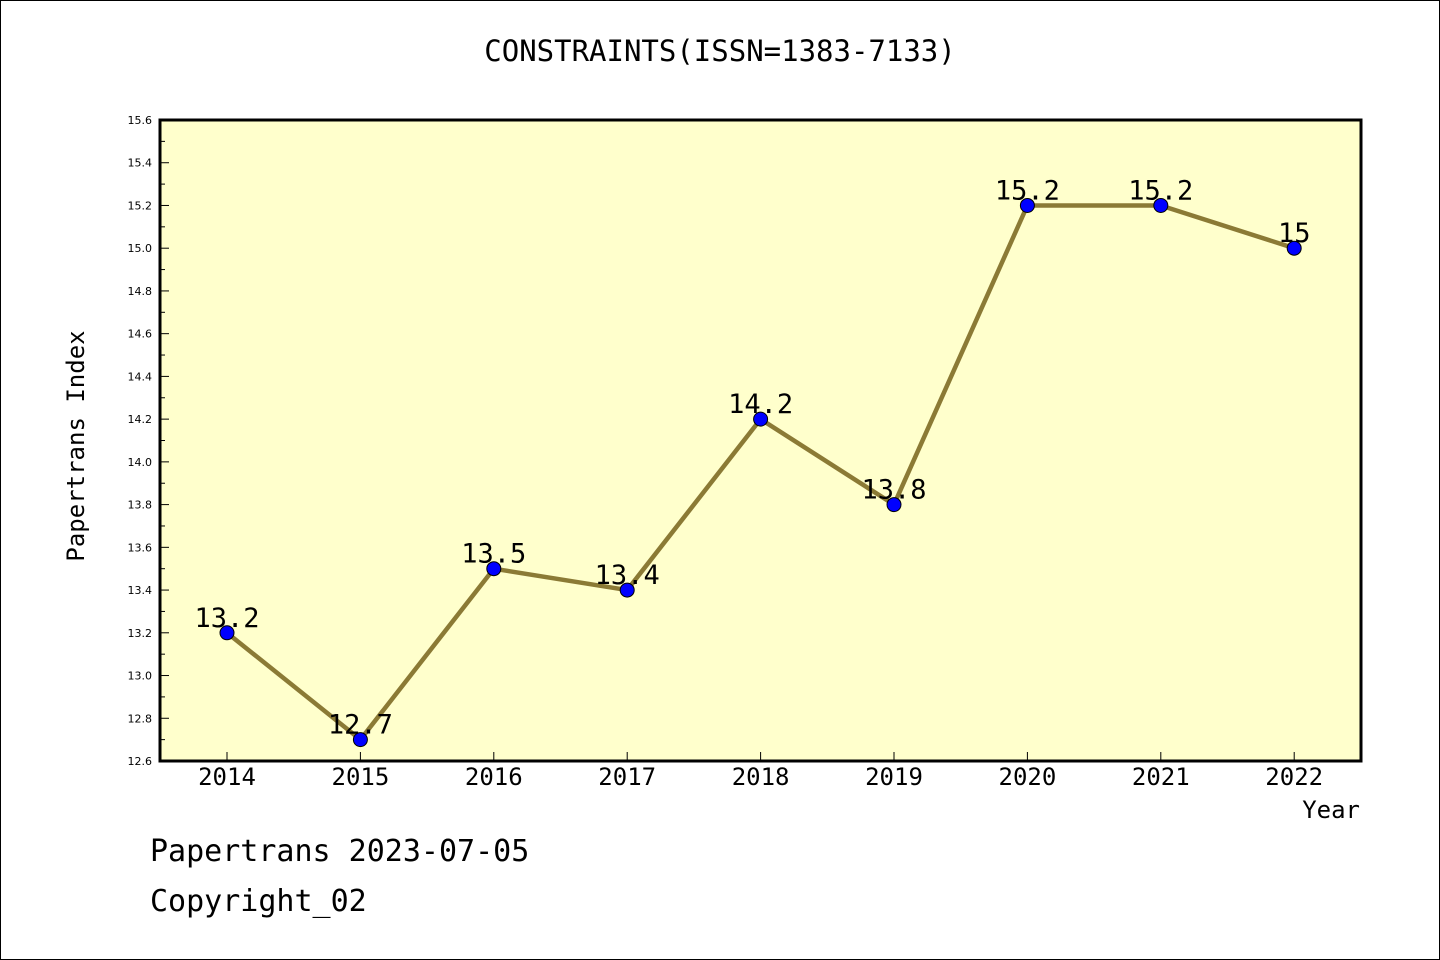  I want to click on y-tick-label: 12.6, so click(140, 761).